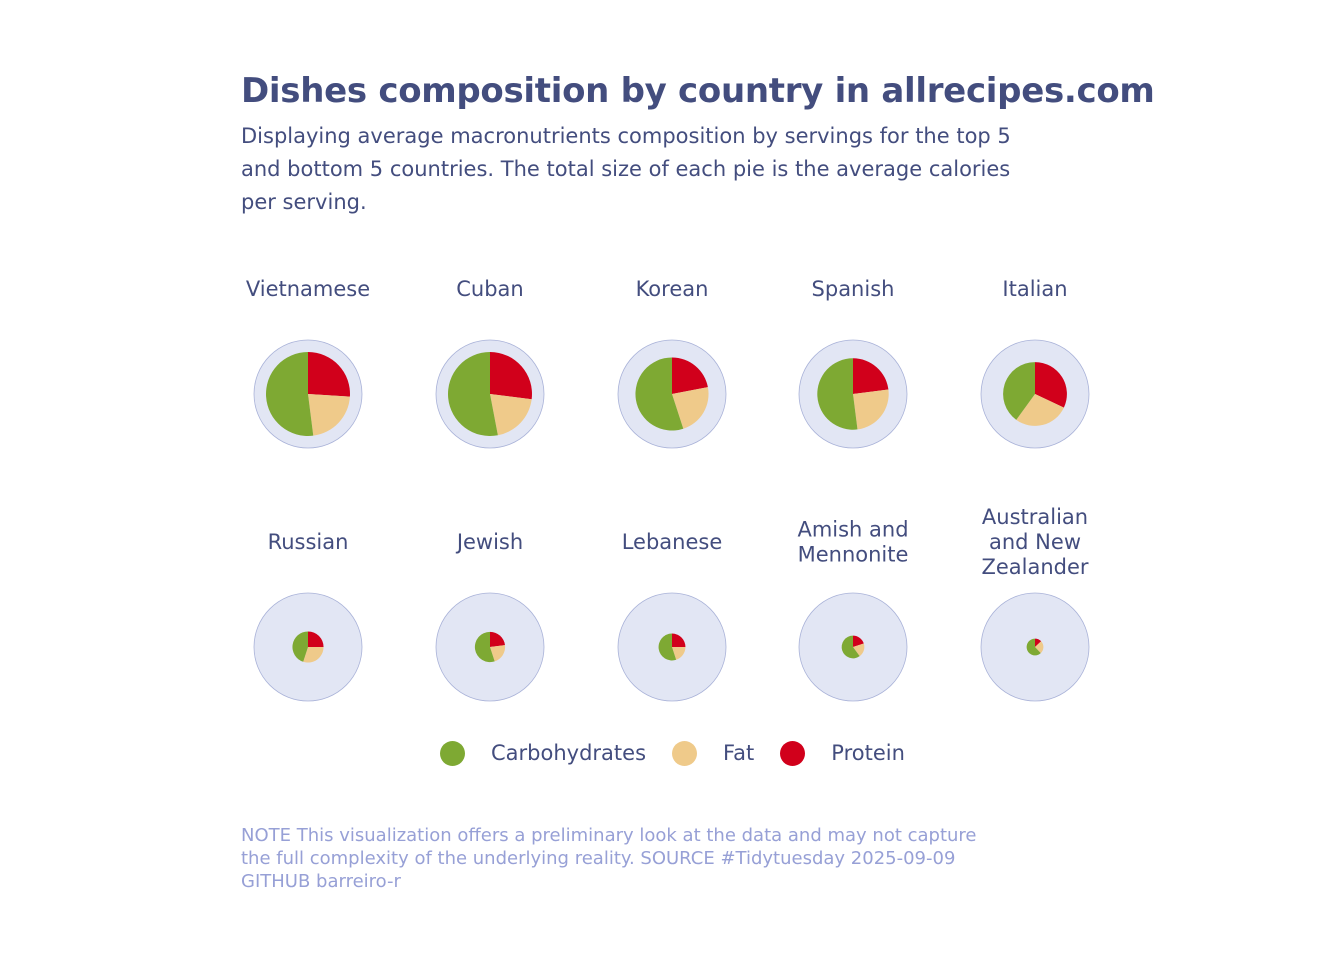 The width and height of the screenshot is (1344, 960). I want to click on legend-item-carbohydrates: Carbohydrates, so click(543, 753).